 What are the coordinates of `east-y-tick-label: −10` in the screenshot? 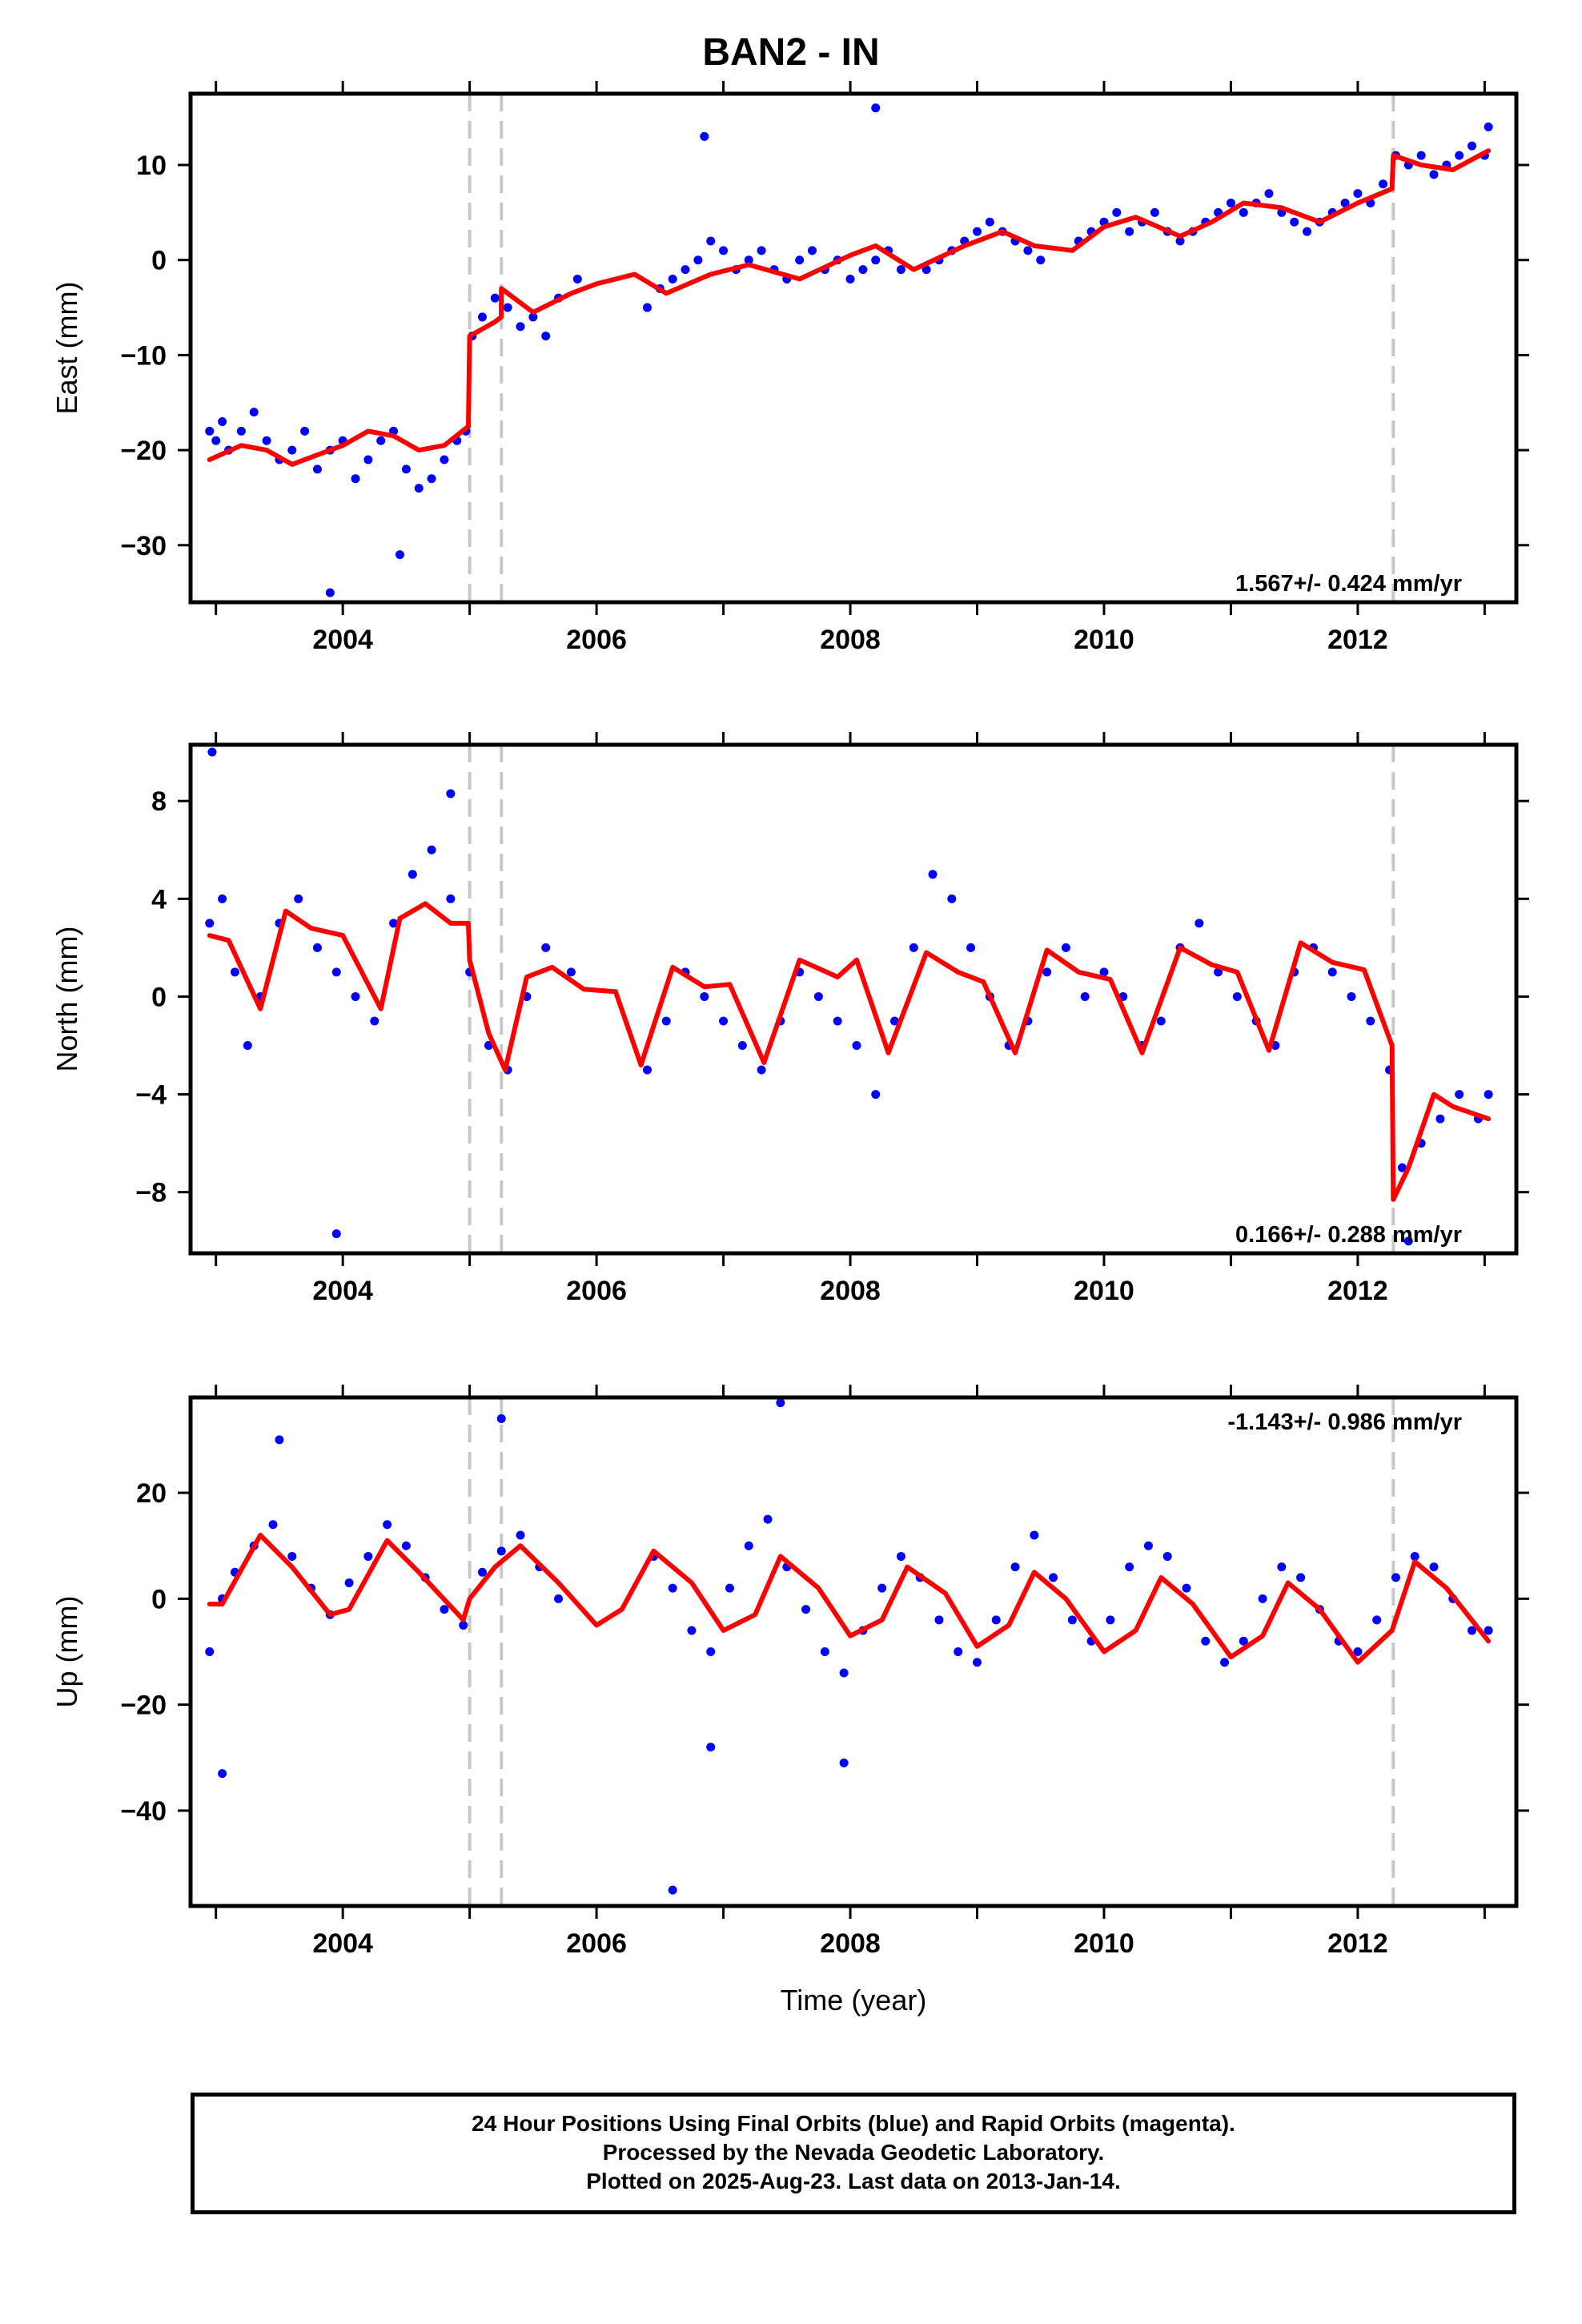 It's located at (144, 356).